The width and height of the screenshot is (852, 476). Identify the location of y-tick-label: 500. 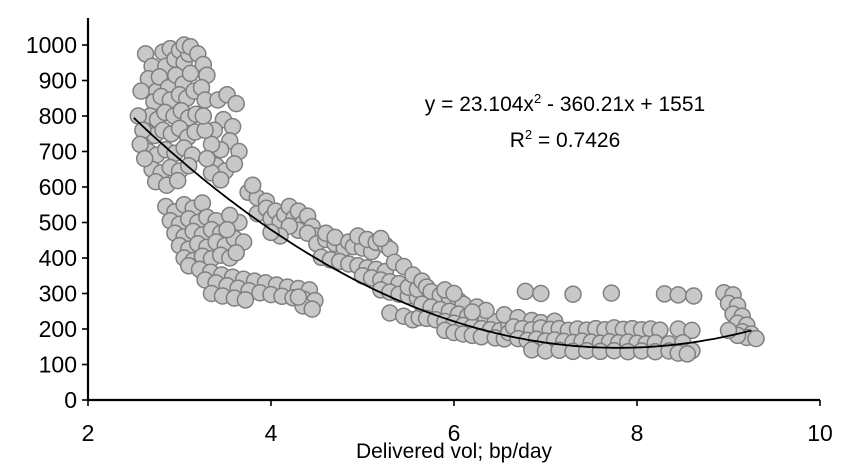
(58, 223).